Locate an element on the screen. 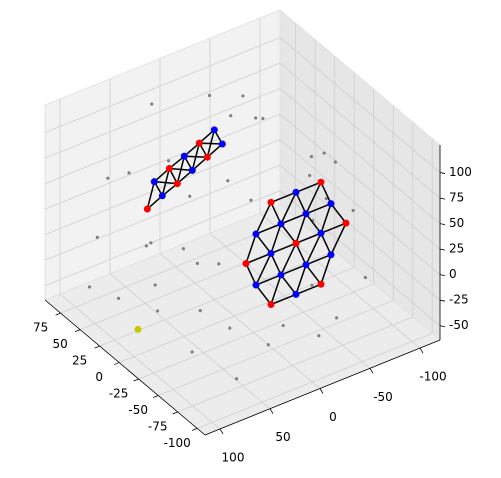 Image resolution: width=501 pixels, height=478 pixels. x-tick-label: 0 is located at coordinates (99, 377).